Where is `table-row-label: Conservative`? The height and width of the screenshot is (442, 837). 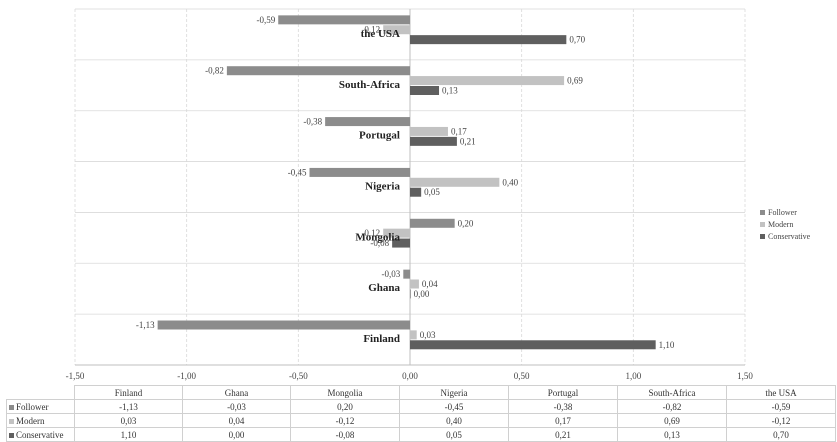
table-row-label: Conservative is located at coordinates (40, 434).